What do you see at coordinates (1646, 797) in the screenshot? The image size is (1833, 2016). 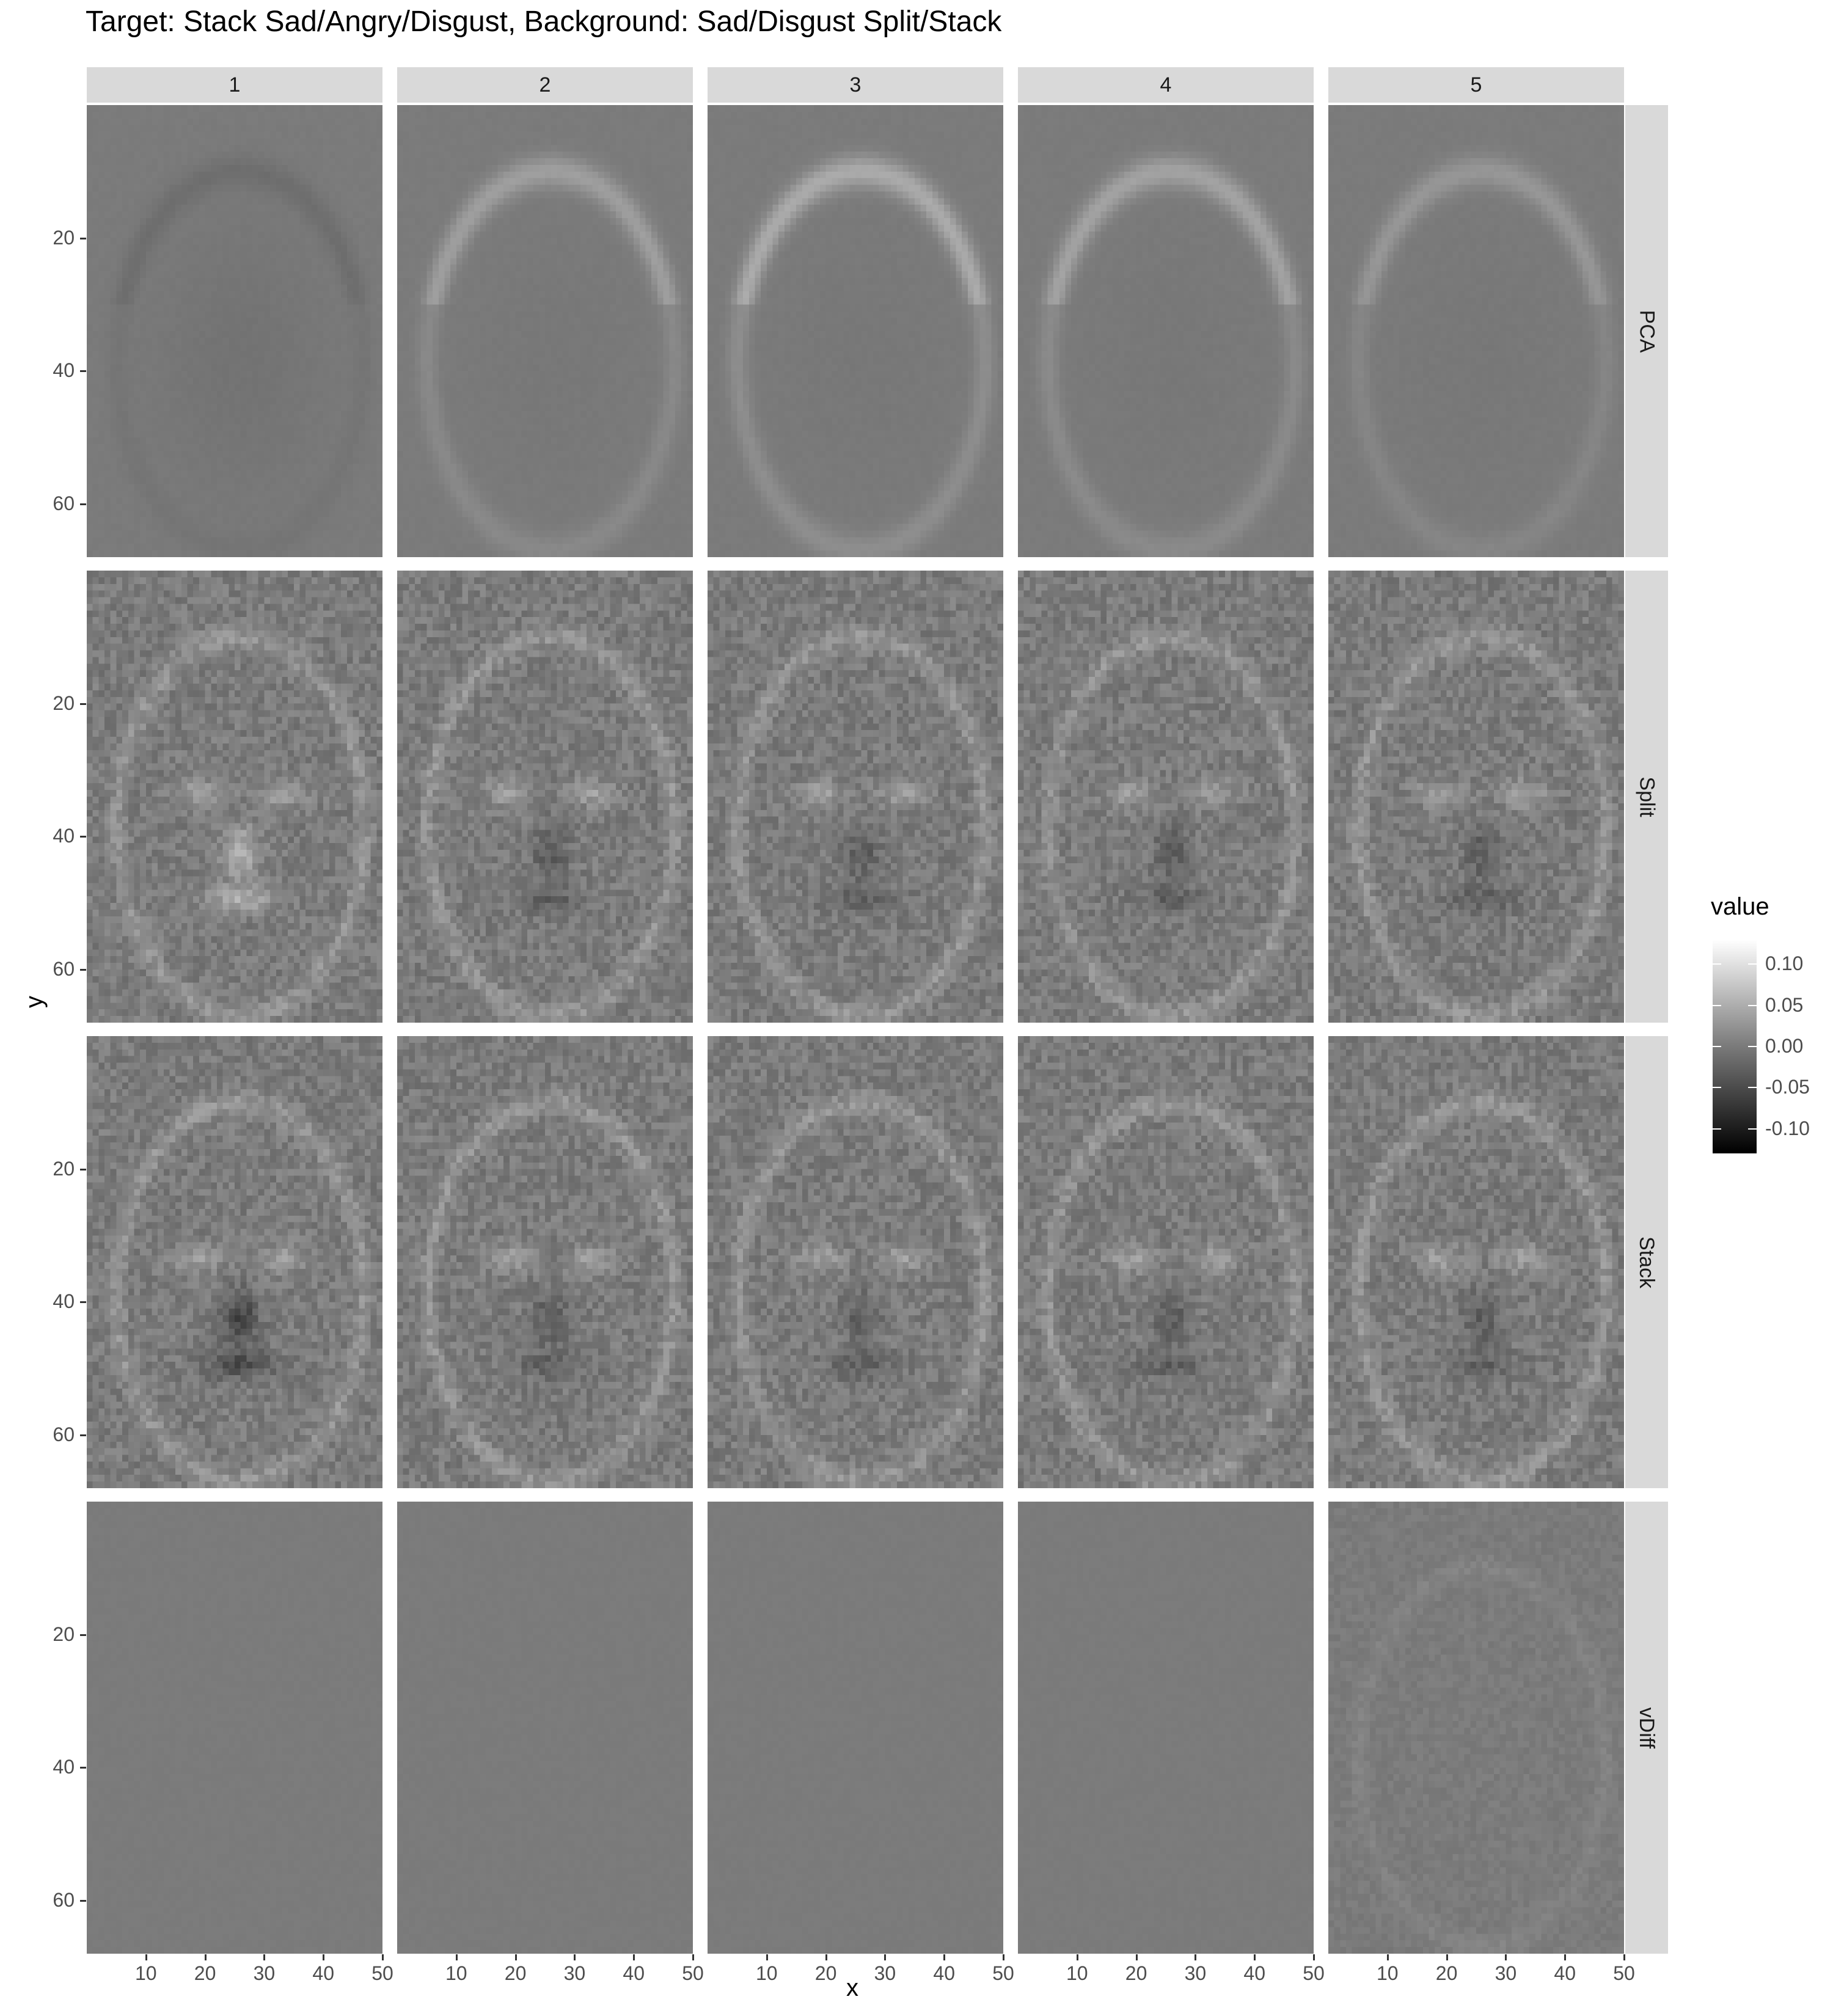 I see `facet-strip-row-split: Split` at bounding box center [1646, 797].